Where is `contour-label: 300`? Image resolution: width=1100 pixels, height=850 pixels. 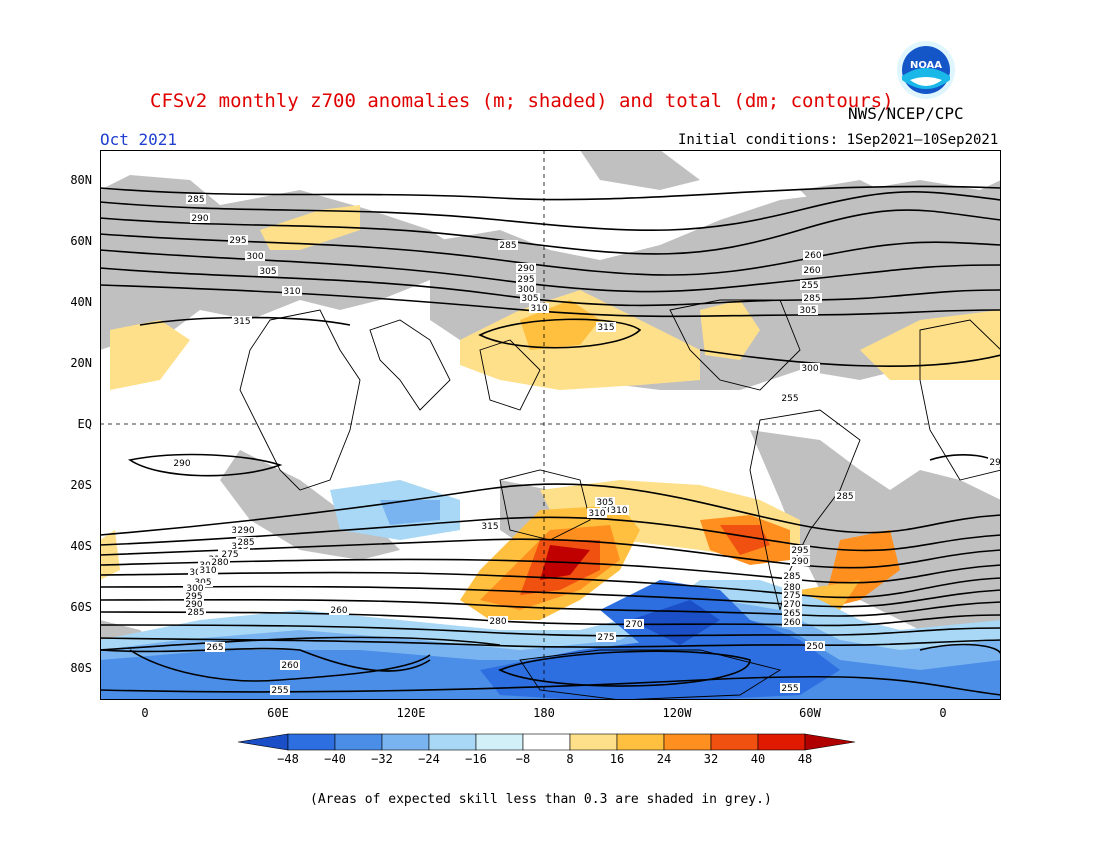 contour-label: 300 is located at coordinates (810, 368).